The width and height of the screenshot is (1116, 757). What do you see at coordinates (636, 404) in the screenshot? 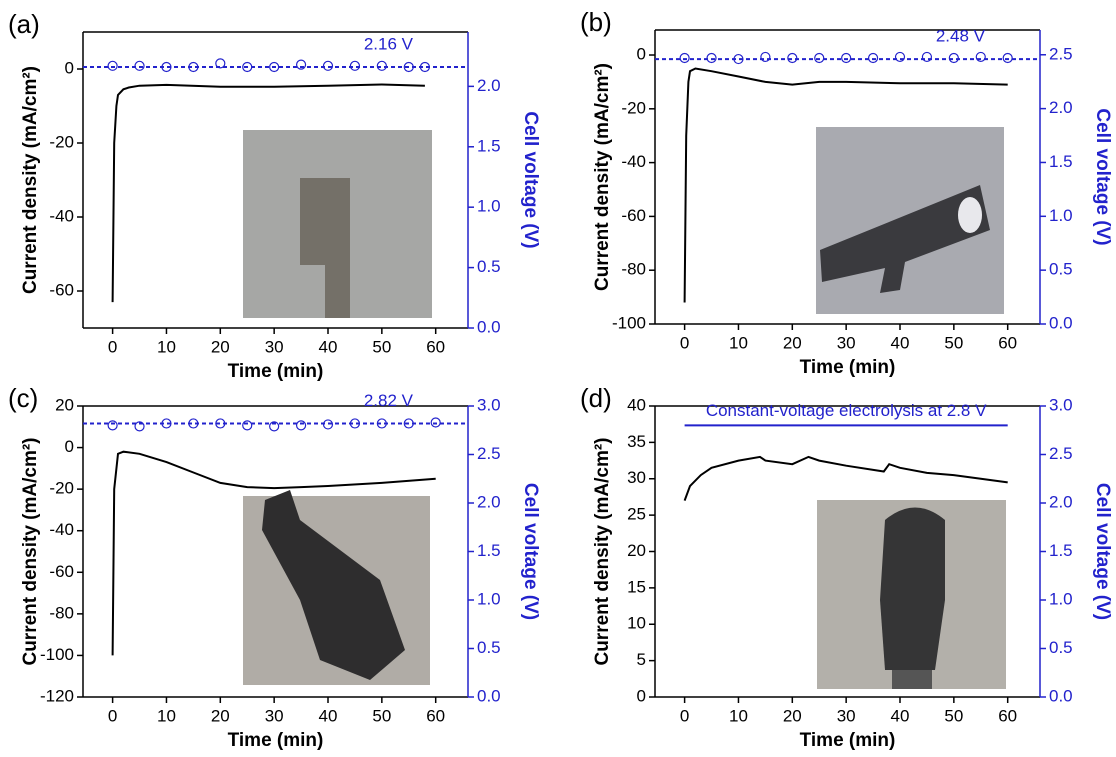
I see `y-tick-label: 40` at bounding box center [636, 404].